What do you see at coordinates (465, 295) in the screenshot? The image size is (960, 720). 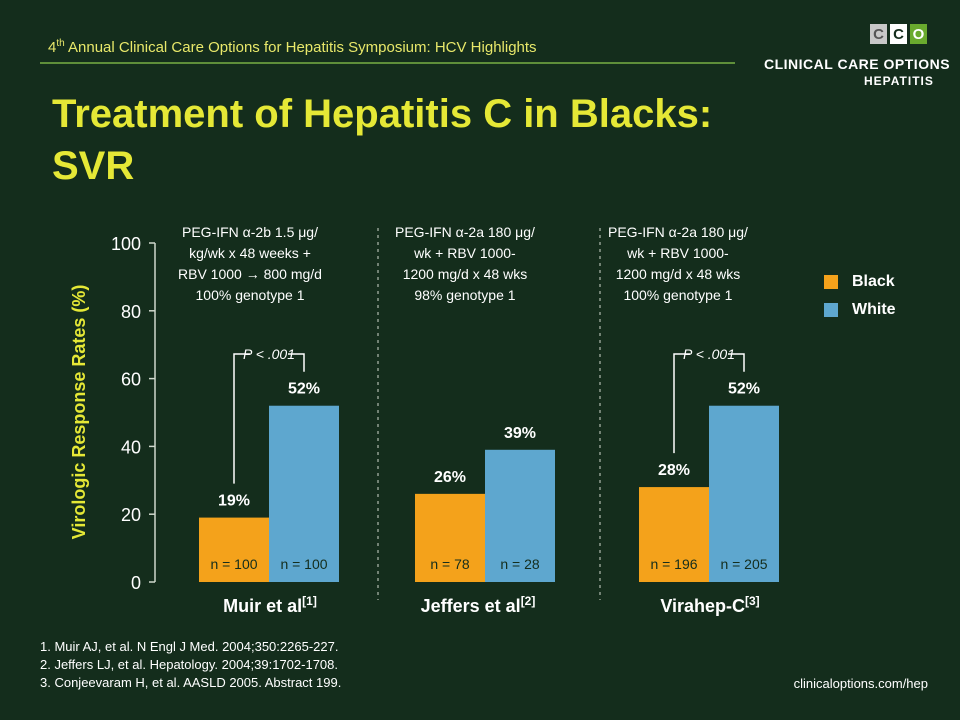 I see `regimen-line: 98% genotype 1` at bounding box center [465, 295].